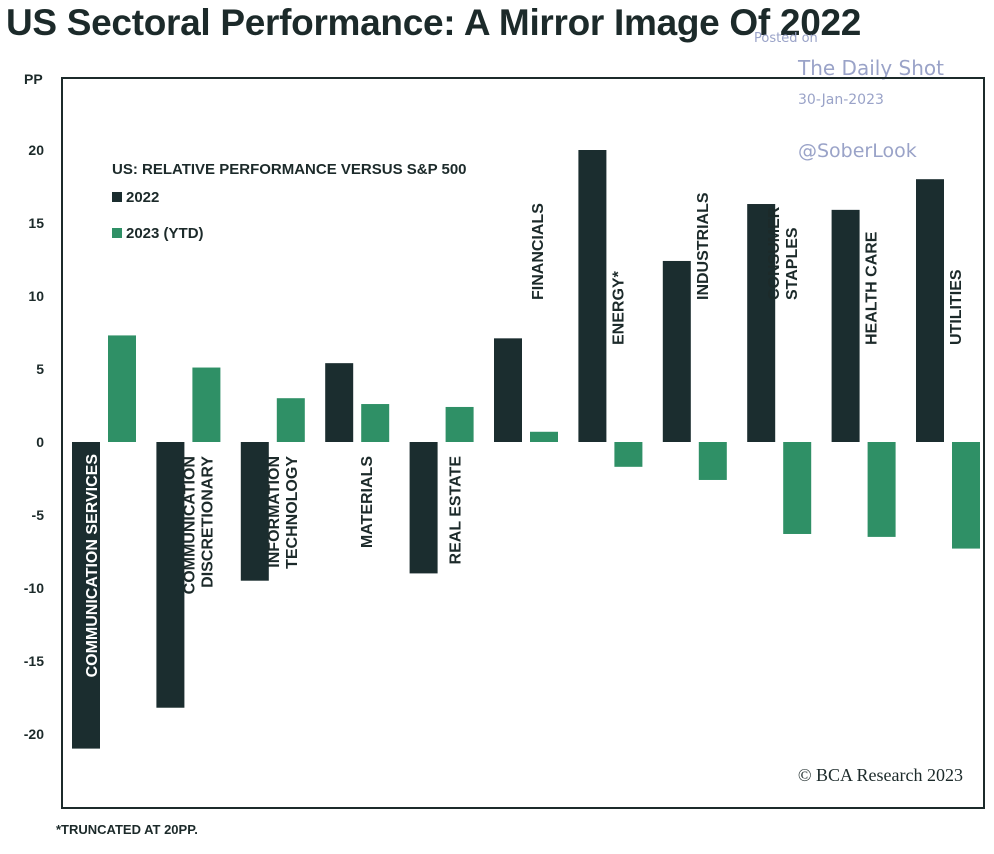 This screenshot has width=994, height=854. Describe the element at coordinates (538, 251) in the screenshot. I see `category-label: FINANCIALS` at that location.